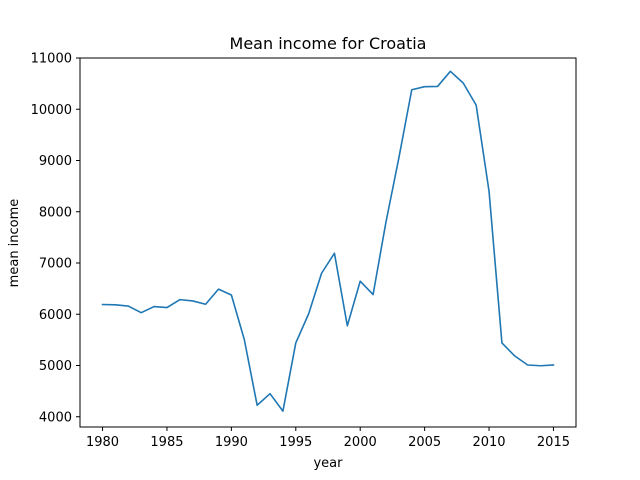 Image resolution: width=640 pixels, height=480 pixels. I want to click on x-axis: 1980 1985 1990 1995 2000 2005 2010 2015, so click(328, 438).